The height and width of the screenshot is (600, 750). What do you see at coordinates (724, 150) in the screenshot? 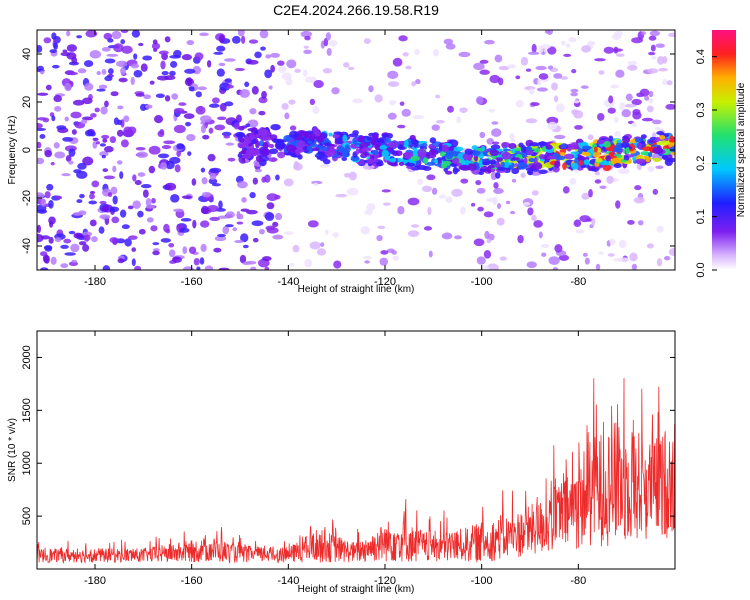
I see `colorbar-gradient` at bounding box center [724, 150].